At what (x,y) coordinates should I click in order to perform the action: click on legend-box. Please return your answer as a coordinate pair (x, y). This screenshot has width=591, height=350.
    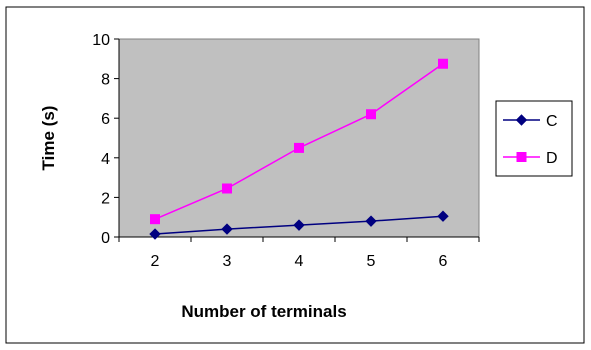
    Looking at the image, I should click on (534, 138).